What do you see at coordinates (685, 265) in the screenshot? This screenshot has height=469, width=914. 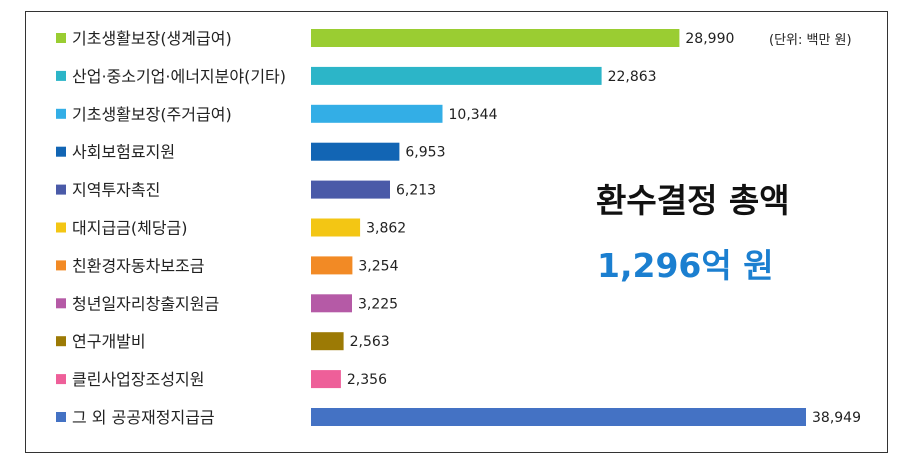 I see `total-value: 1,296억 원` at bounding box center [685, 265].